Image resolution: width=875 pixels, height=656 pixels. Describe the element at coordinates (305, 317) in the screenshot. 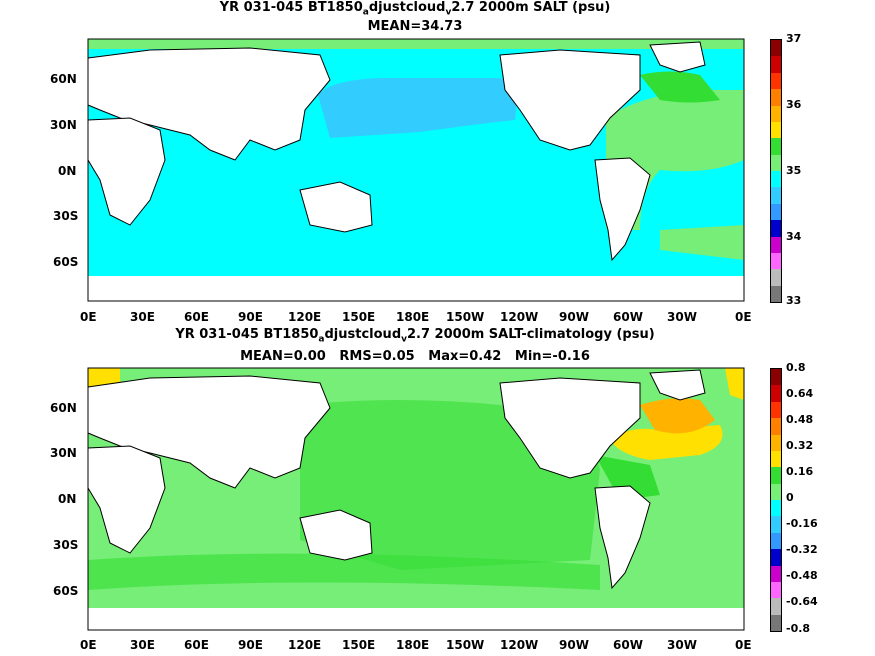

I see `top-xtick-4: 120E` at that location.